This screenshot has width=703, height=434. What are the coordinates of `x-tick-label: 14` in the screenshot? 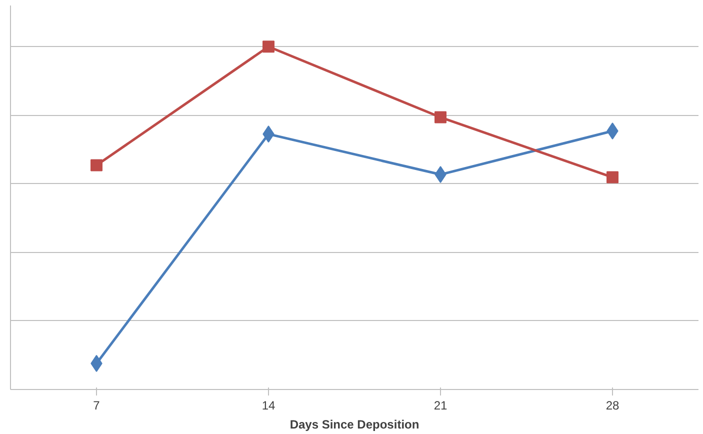 It's located at (269, 405).